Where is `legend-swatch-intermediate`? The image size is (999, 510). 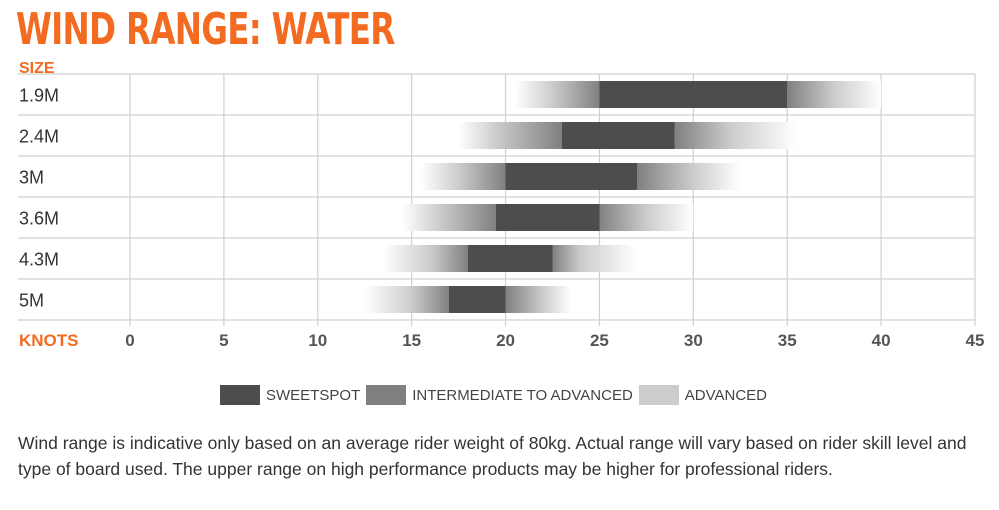 legend-swatch-intermediate is located at coordinates (386, 395).